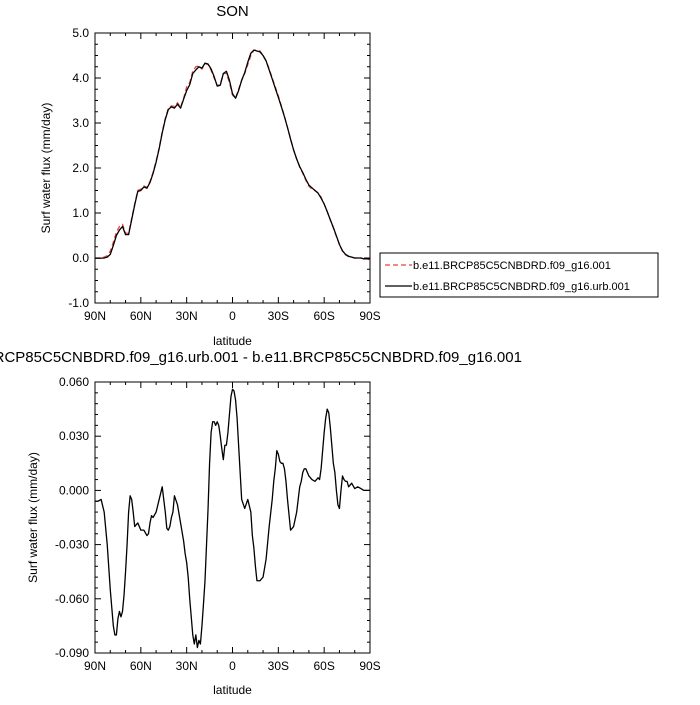  Describe the element at coordinates (80, 78) in the screenshot. I see `y-tick-label: 4.0` at that location.